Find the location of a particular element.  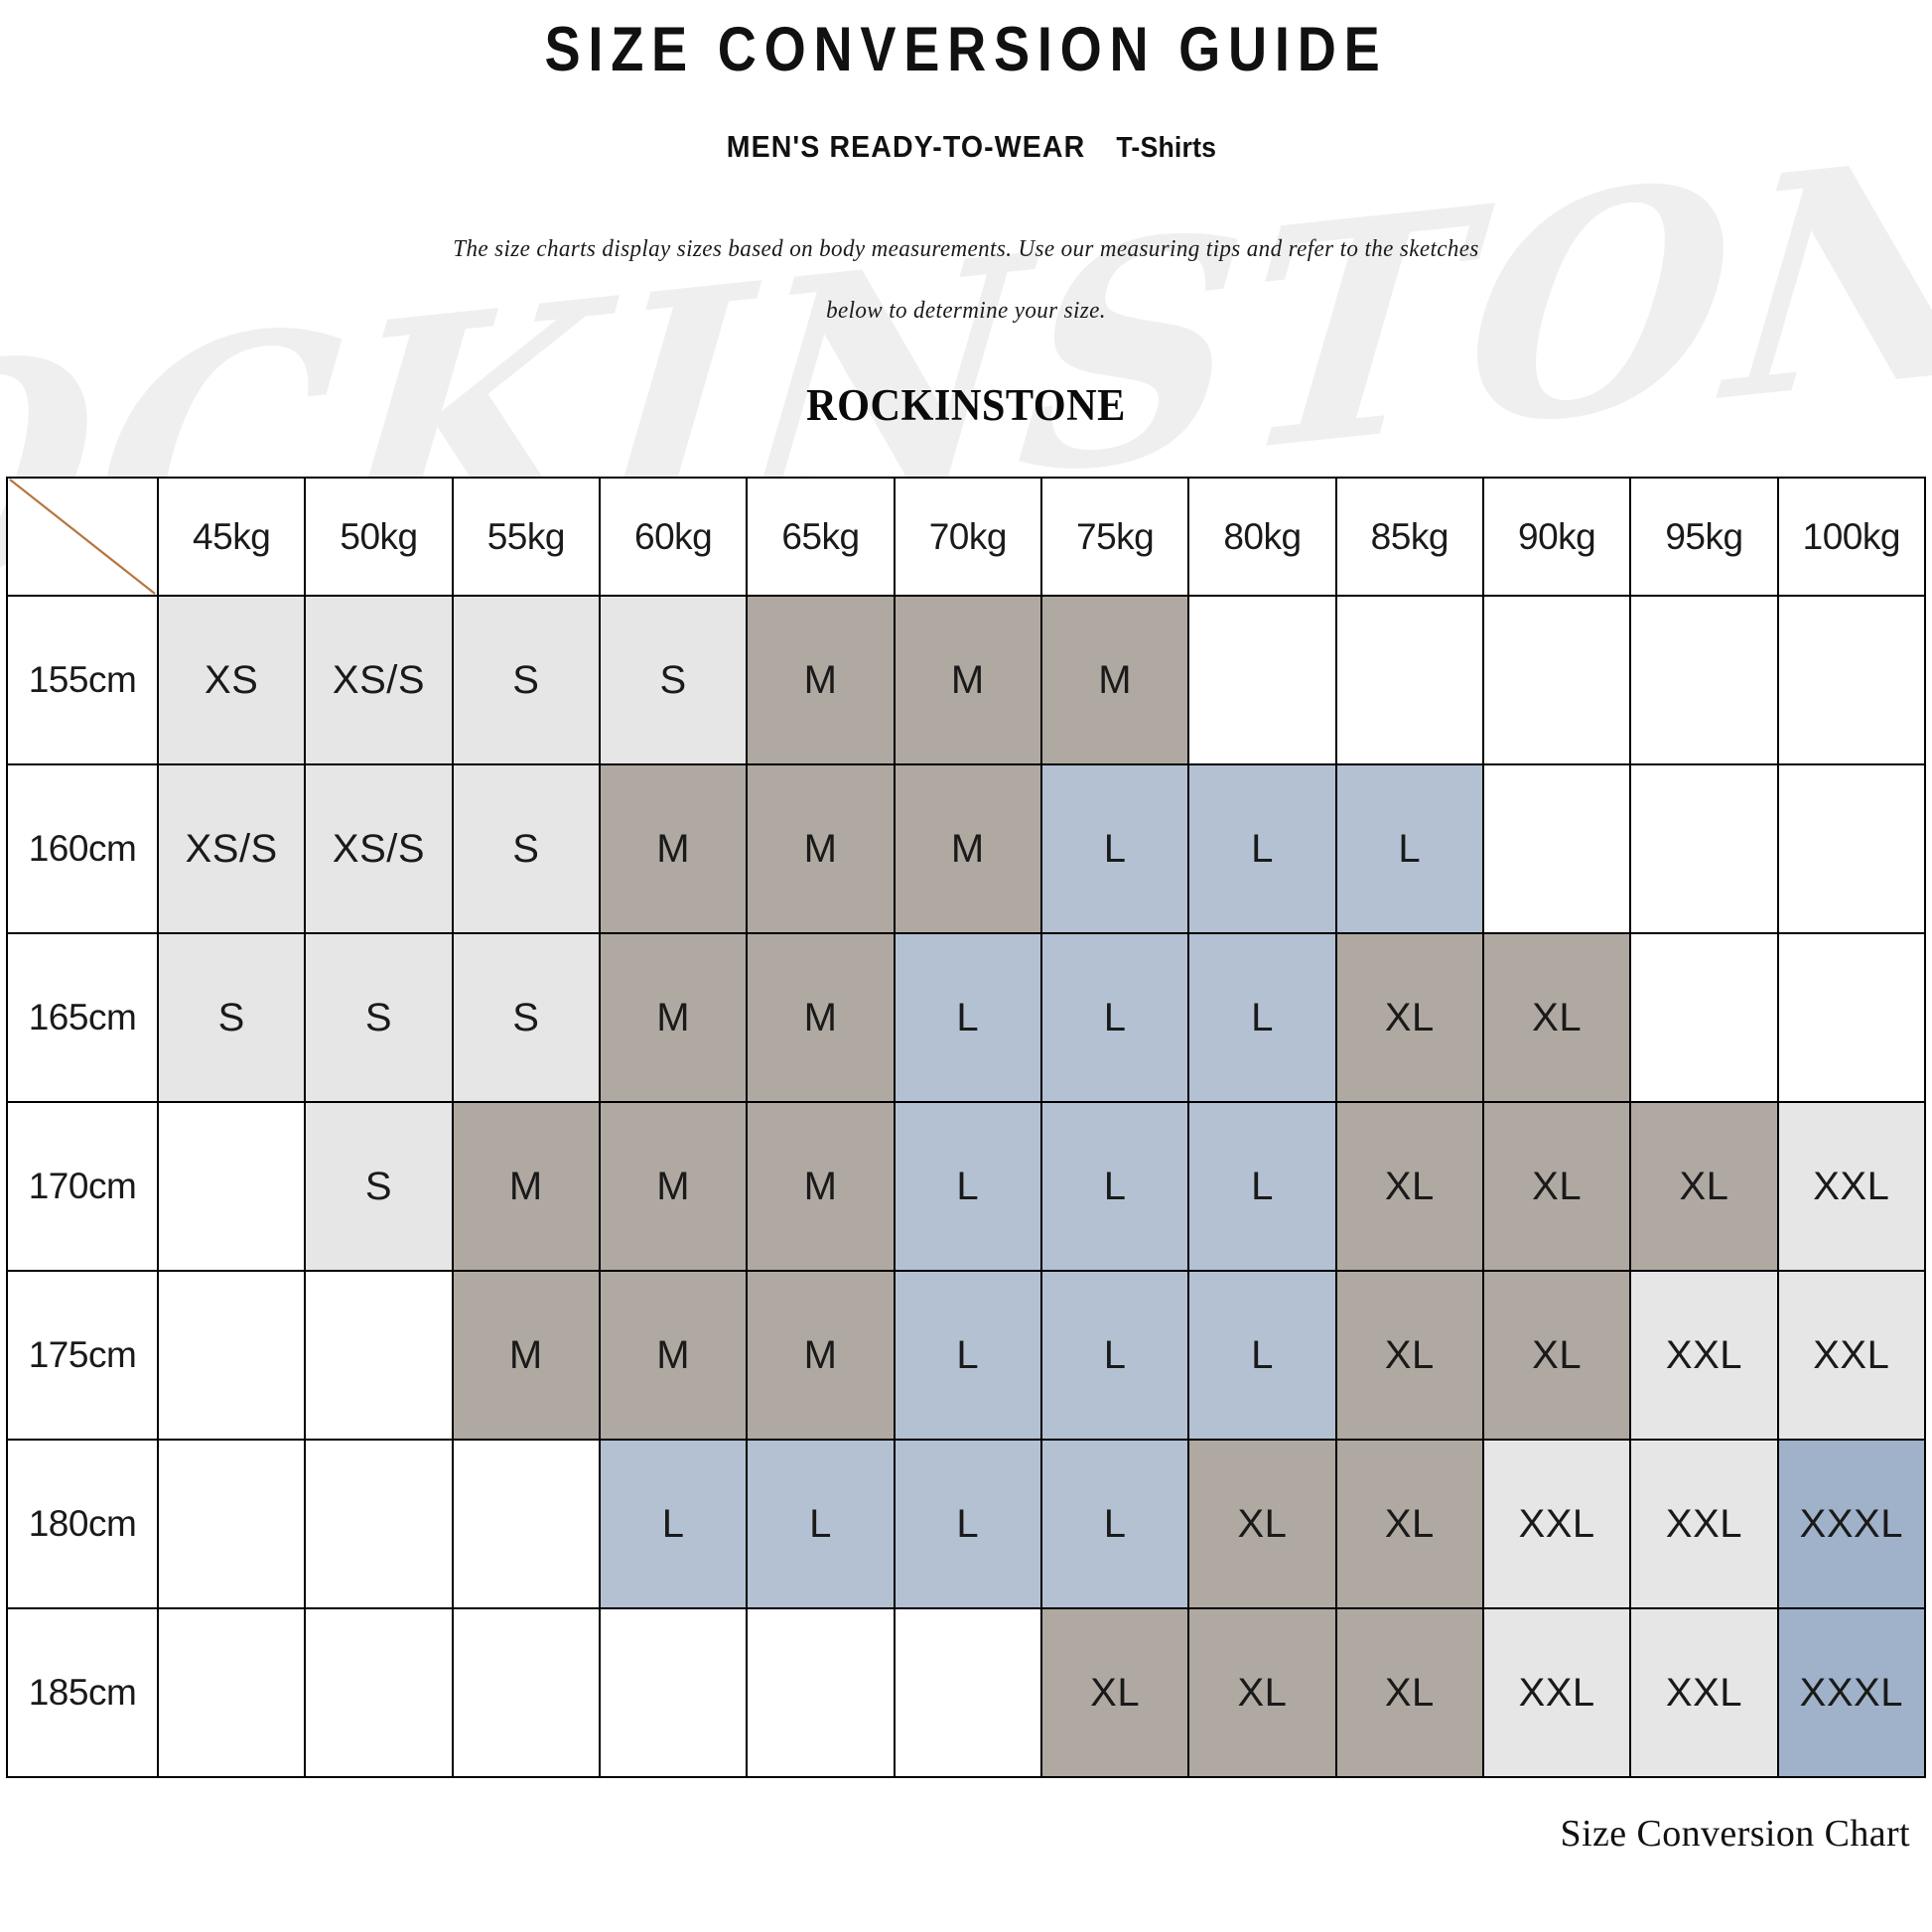

size-cell-155cm-75kg: M is located at coordinates (1114, 680).